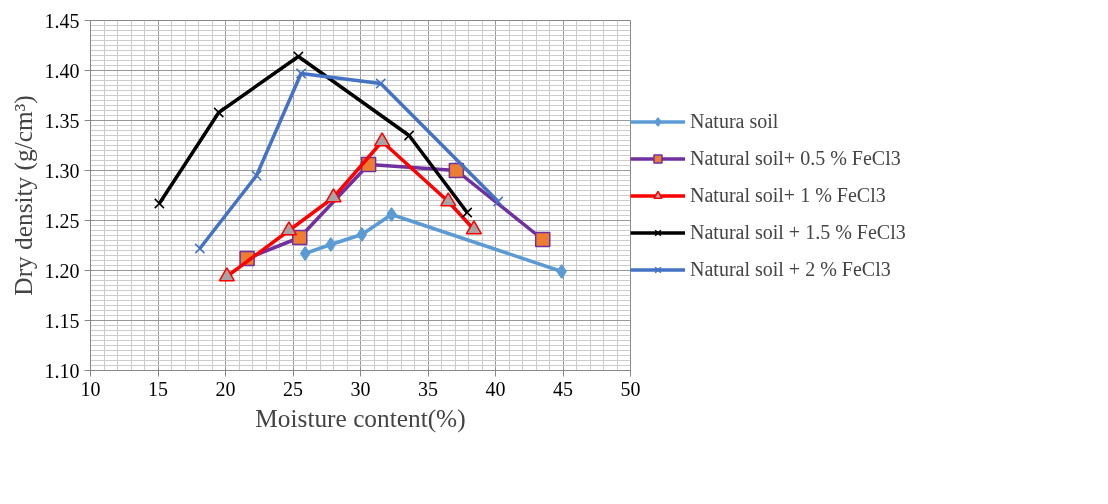 This screenshot has height=504, width=1108. I want to click on x-tick-label: 35, so click(428, 388).